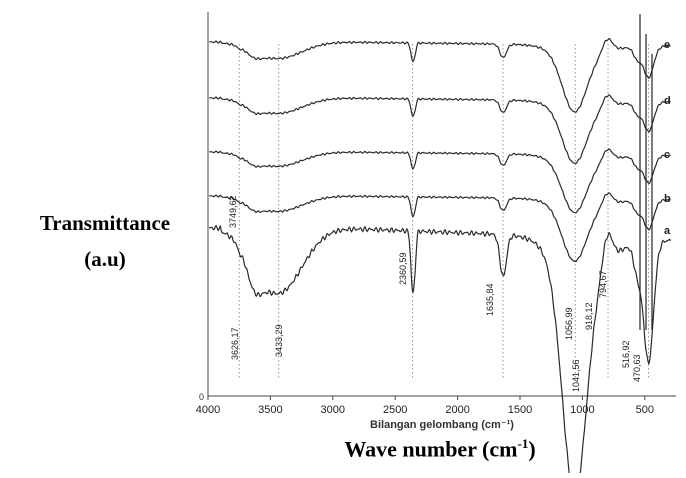 The width and height of the screenshot is (686, 478). Describe the element at coordinates (569, 323) in the screenshot. I see `peak-label: 1056,99` at that location.